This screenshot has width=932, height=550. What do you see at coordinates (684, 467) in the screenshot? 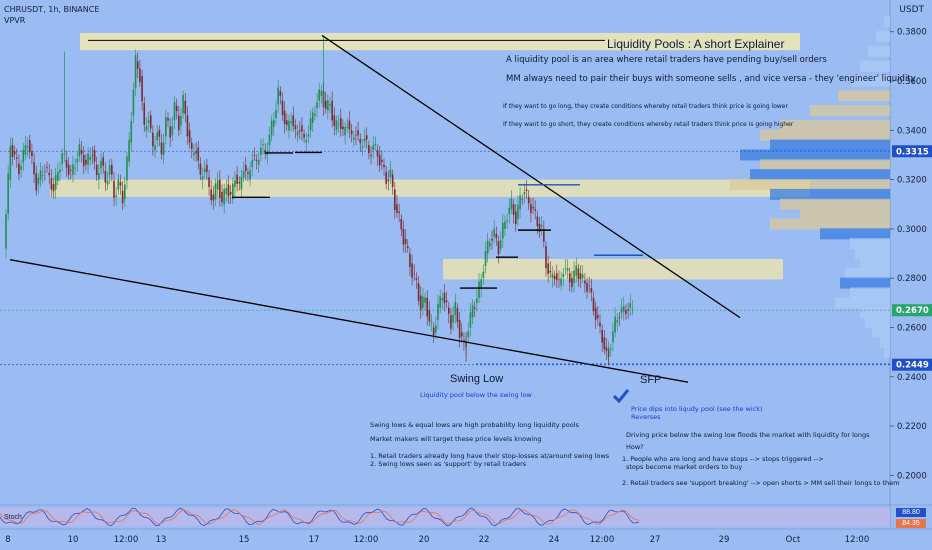
I see `note-step-1b: stops become market orders to buy` at bounding box center [684, 467].